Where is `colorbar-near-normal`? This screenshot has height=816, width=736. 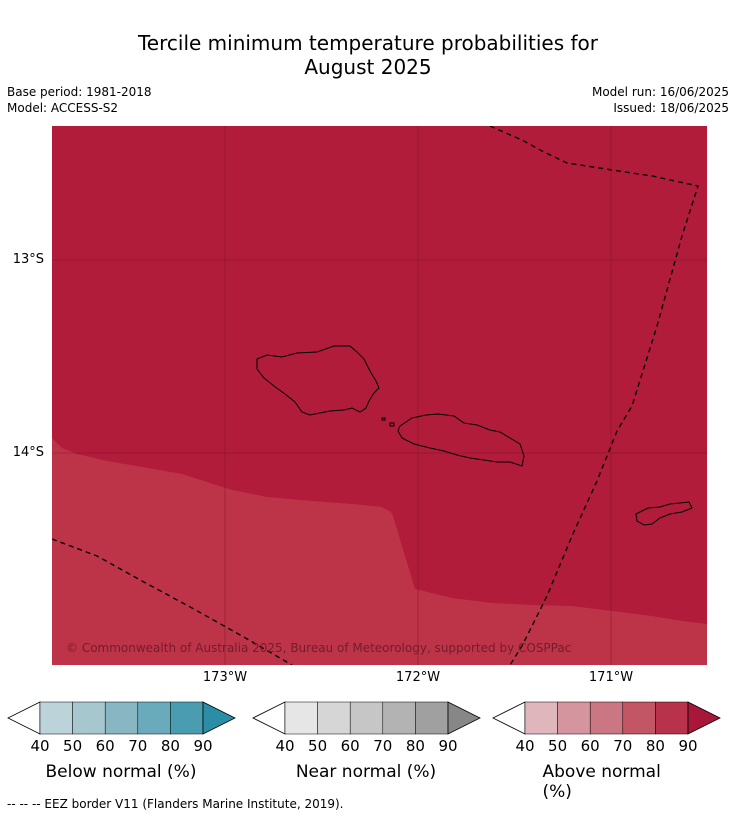
colorbar-near-normal is located at coordinates (366, 718).